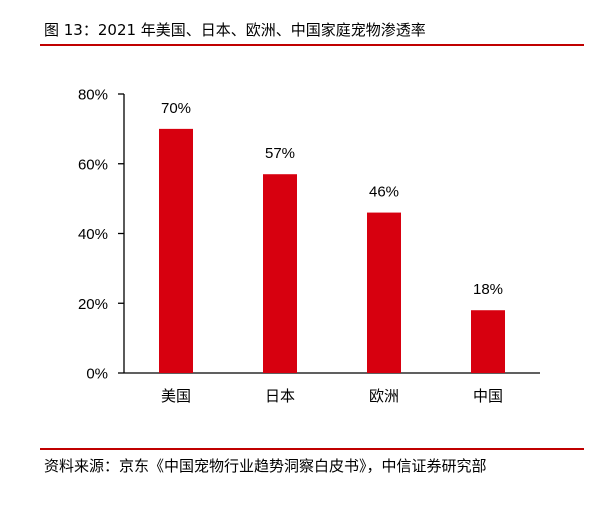 This screenshot has height=522, width=600. What do you see at coordinates (312, 45) in the screenshot?
I see `title-divider` at bounding box center [312, 45].